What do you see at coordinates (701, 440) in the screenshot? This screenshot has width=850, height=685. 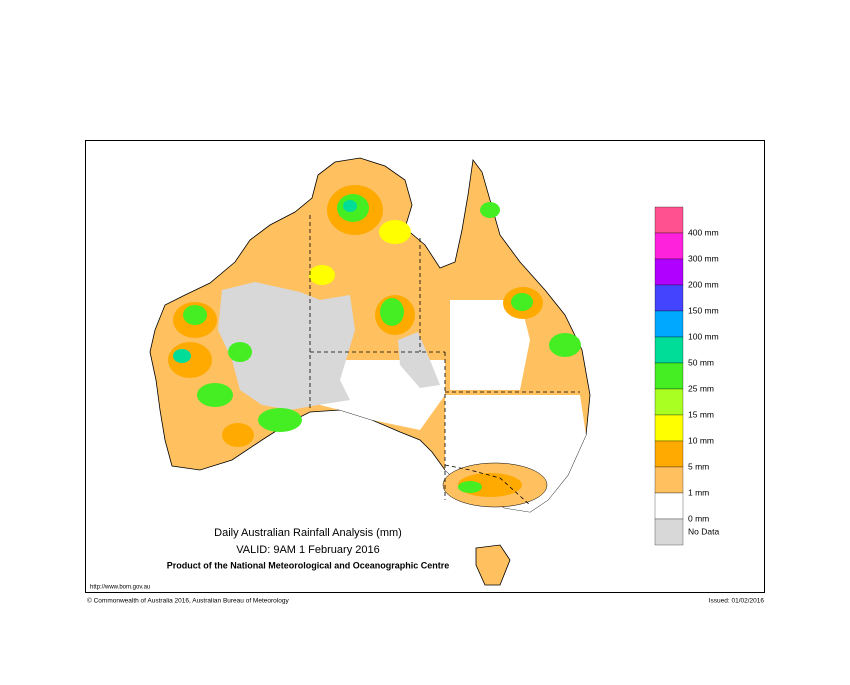 I see `legend-label: 10 mm` at bounding box center [701, 440].